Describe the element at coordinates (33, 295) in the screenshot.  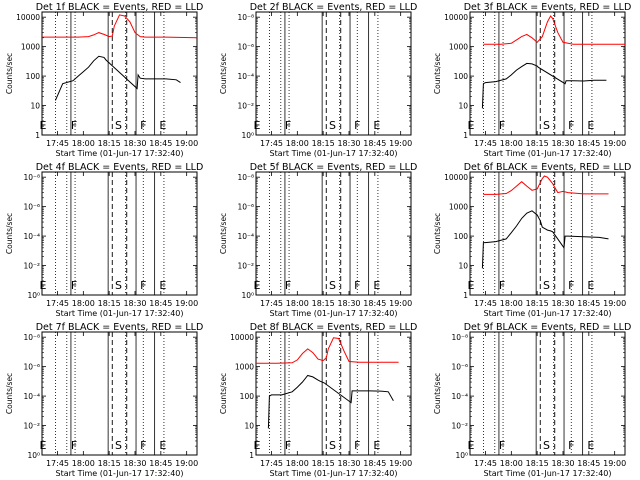
I see `y-tick-label: 10⁰` at that location.